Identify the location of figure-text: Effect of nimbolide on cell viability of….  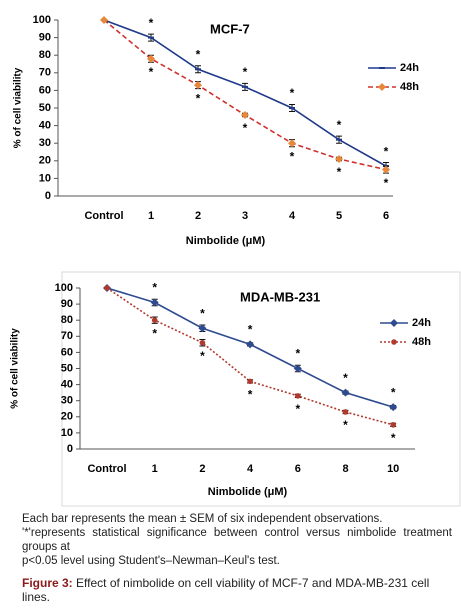
(226, 590).